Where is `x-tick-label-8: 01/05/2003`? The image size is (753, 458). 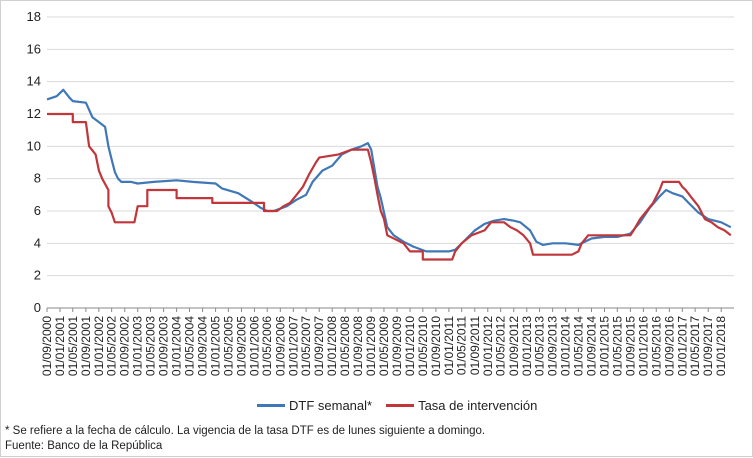
x-tick-label-8: 01/05/2003 is located at coordinates (151, 346).